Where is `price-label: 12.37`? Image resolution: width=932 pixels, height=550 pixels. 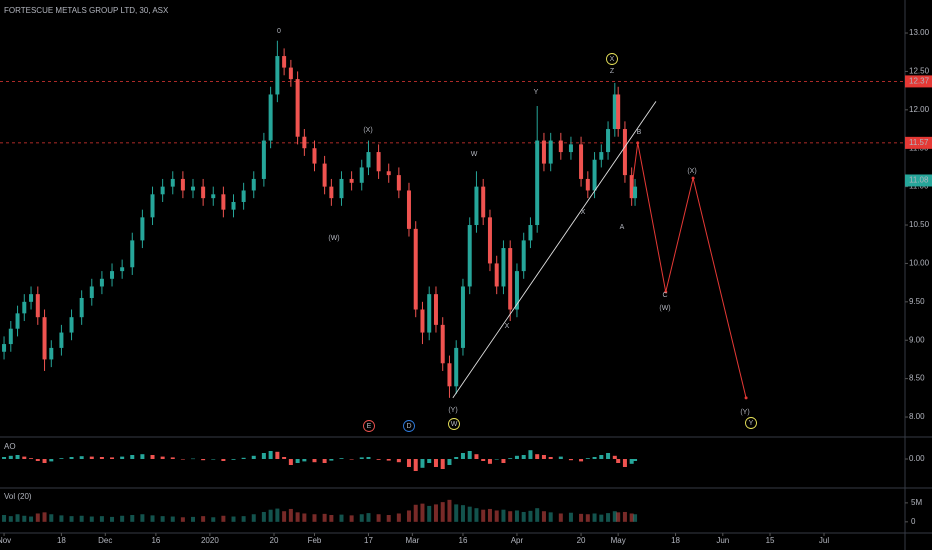
price-label: 12.37 is located at coordinates (919, 81).